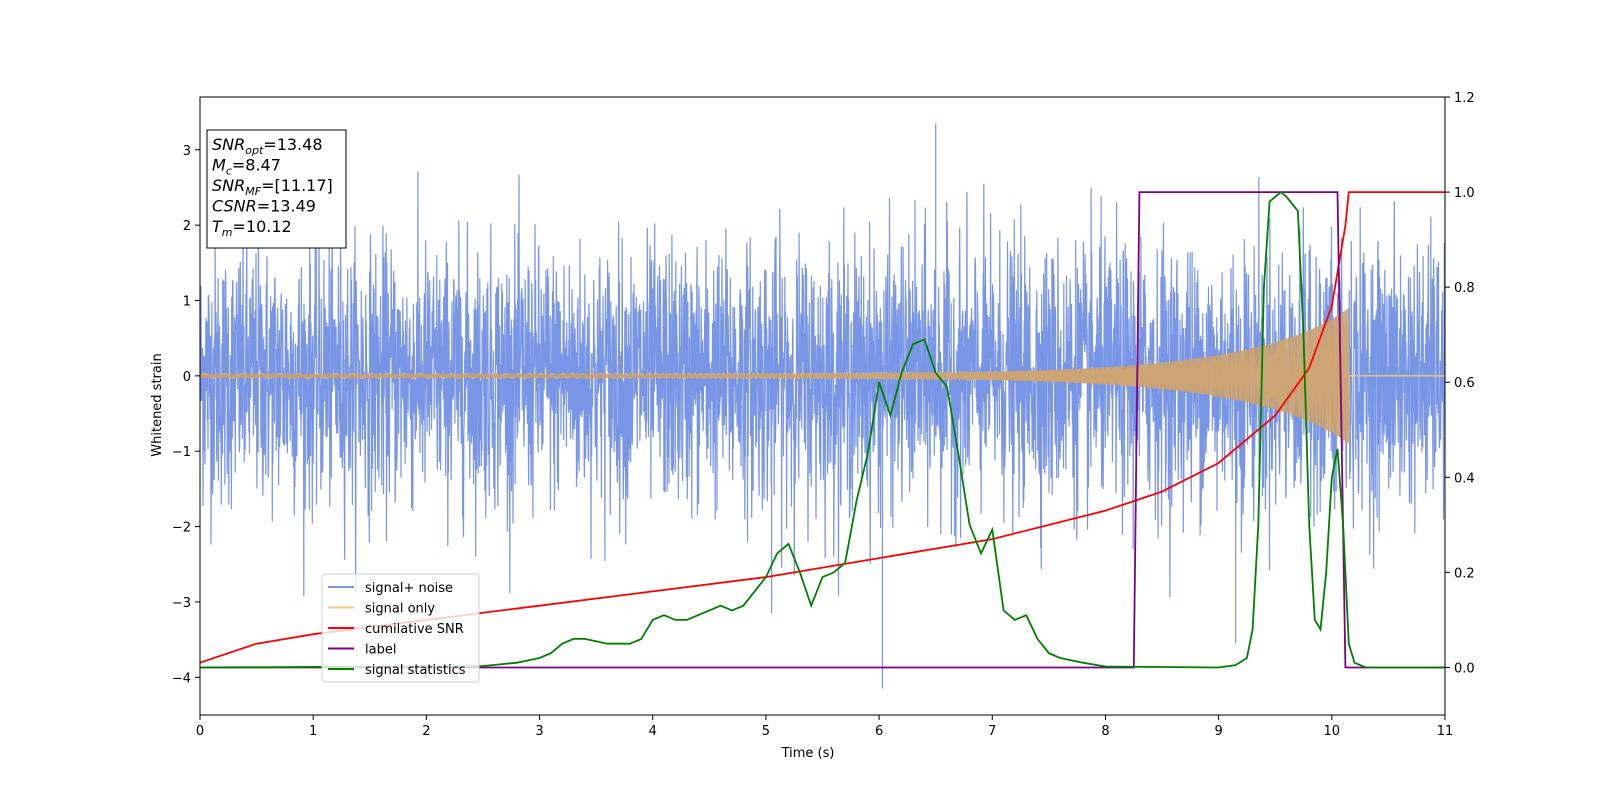 Image resolution: width=1600 pixels, height=800 pixels. I want to click on x-tick-label: 7, so click(992, 731).